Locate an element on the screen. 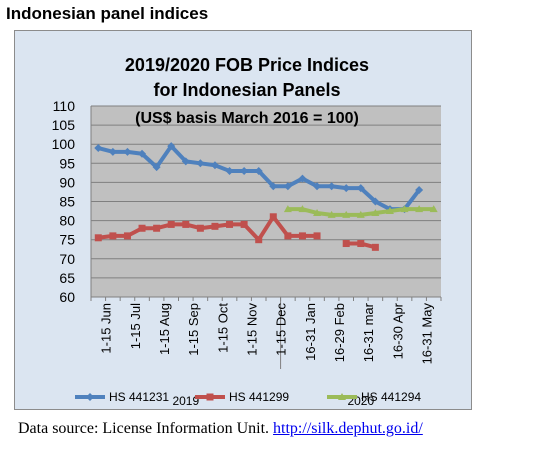 This screenshot has width=556, height=453. x-tick-label: 1-15 Oct is located at coordinates (222, 328).